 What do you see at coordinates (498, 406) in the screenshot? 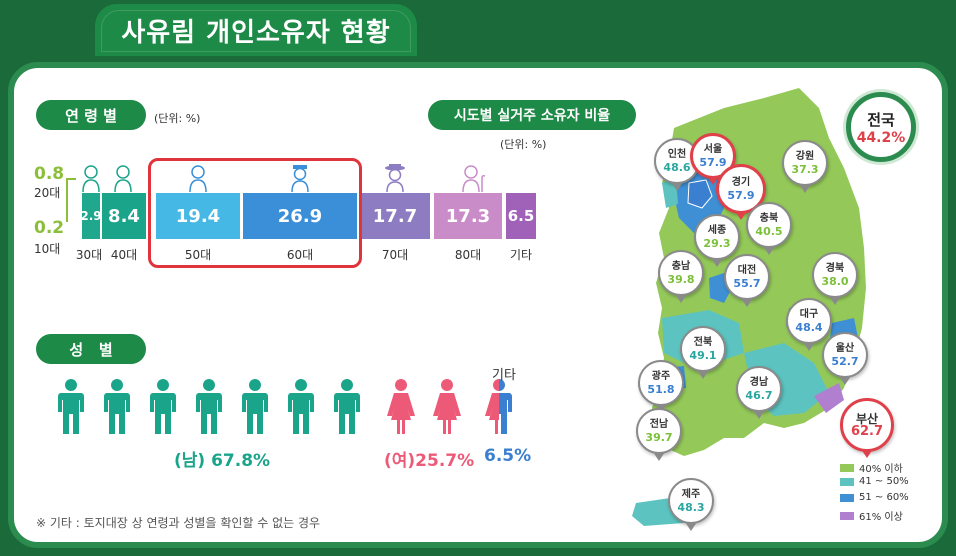
I see `other-person-icon` at bounding box center [498, 406].